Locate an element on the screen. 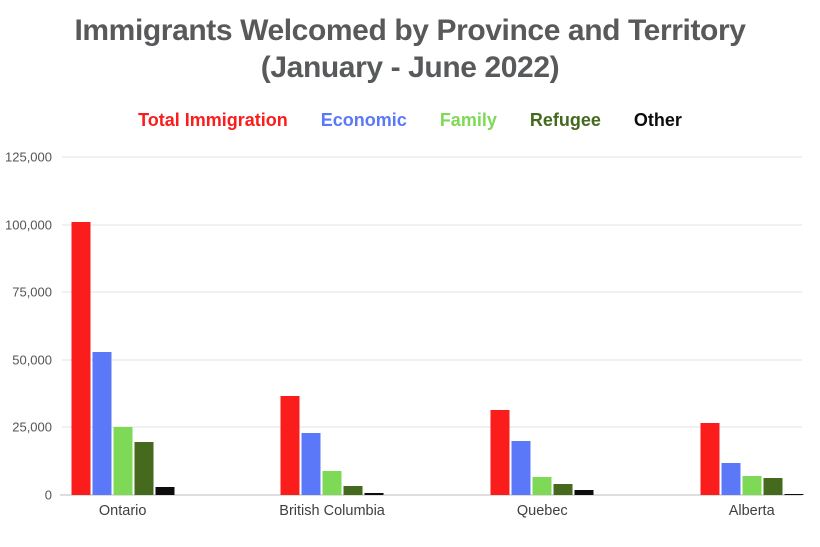  chart-title-line2: (January - June 2022) is located at coordinates (410, 67).